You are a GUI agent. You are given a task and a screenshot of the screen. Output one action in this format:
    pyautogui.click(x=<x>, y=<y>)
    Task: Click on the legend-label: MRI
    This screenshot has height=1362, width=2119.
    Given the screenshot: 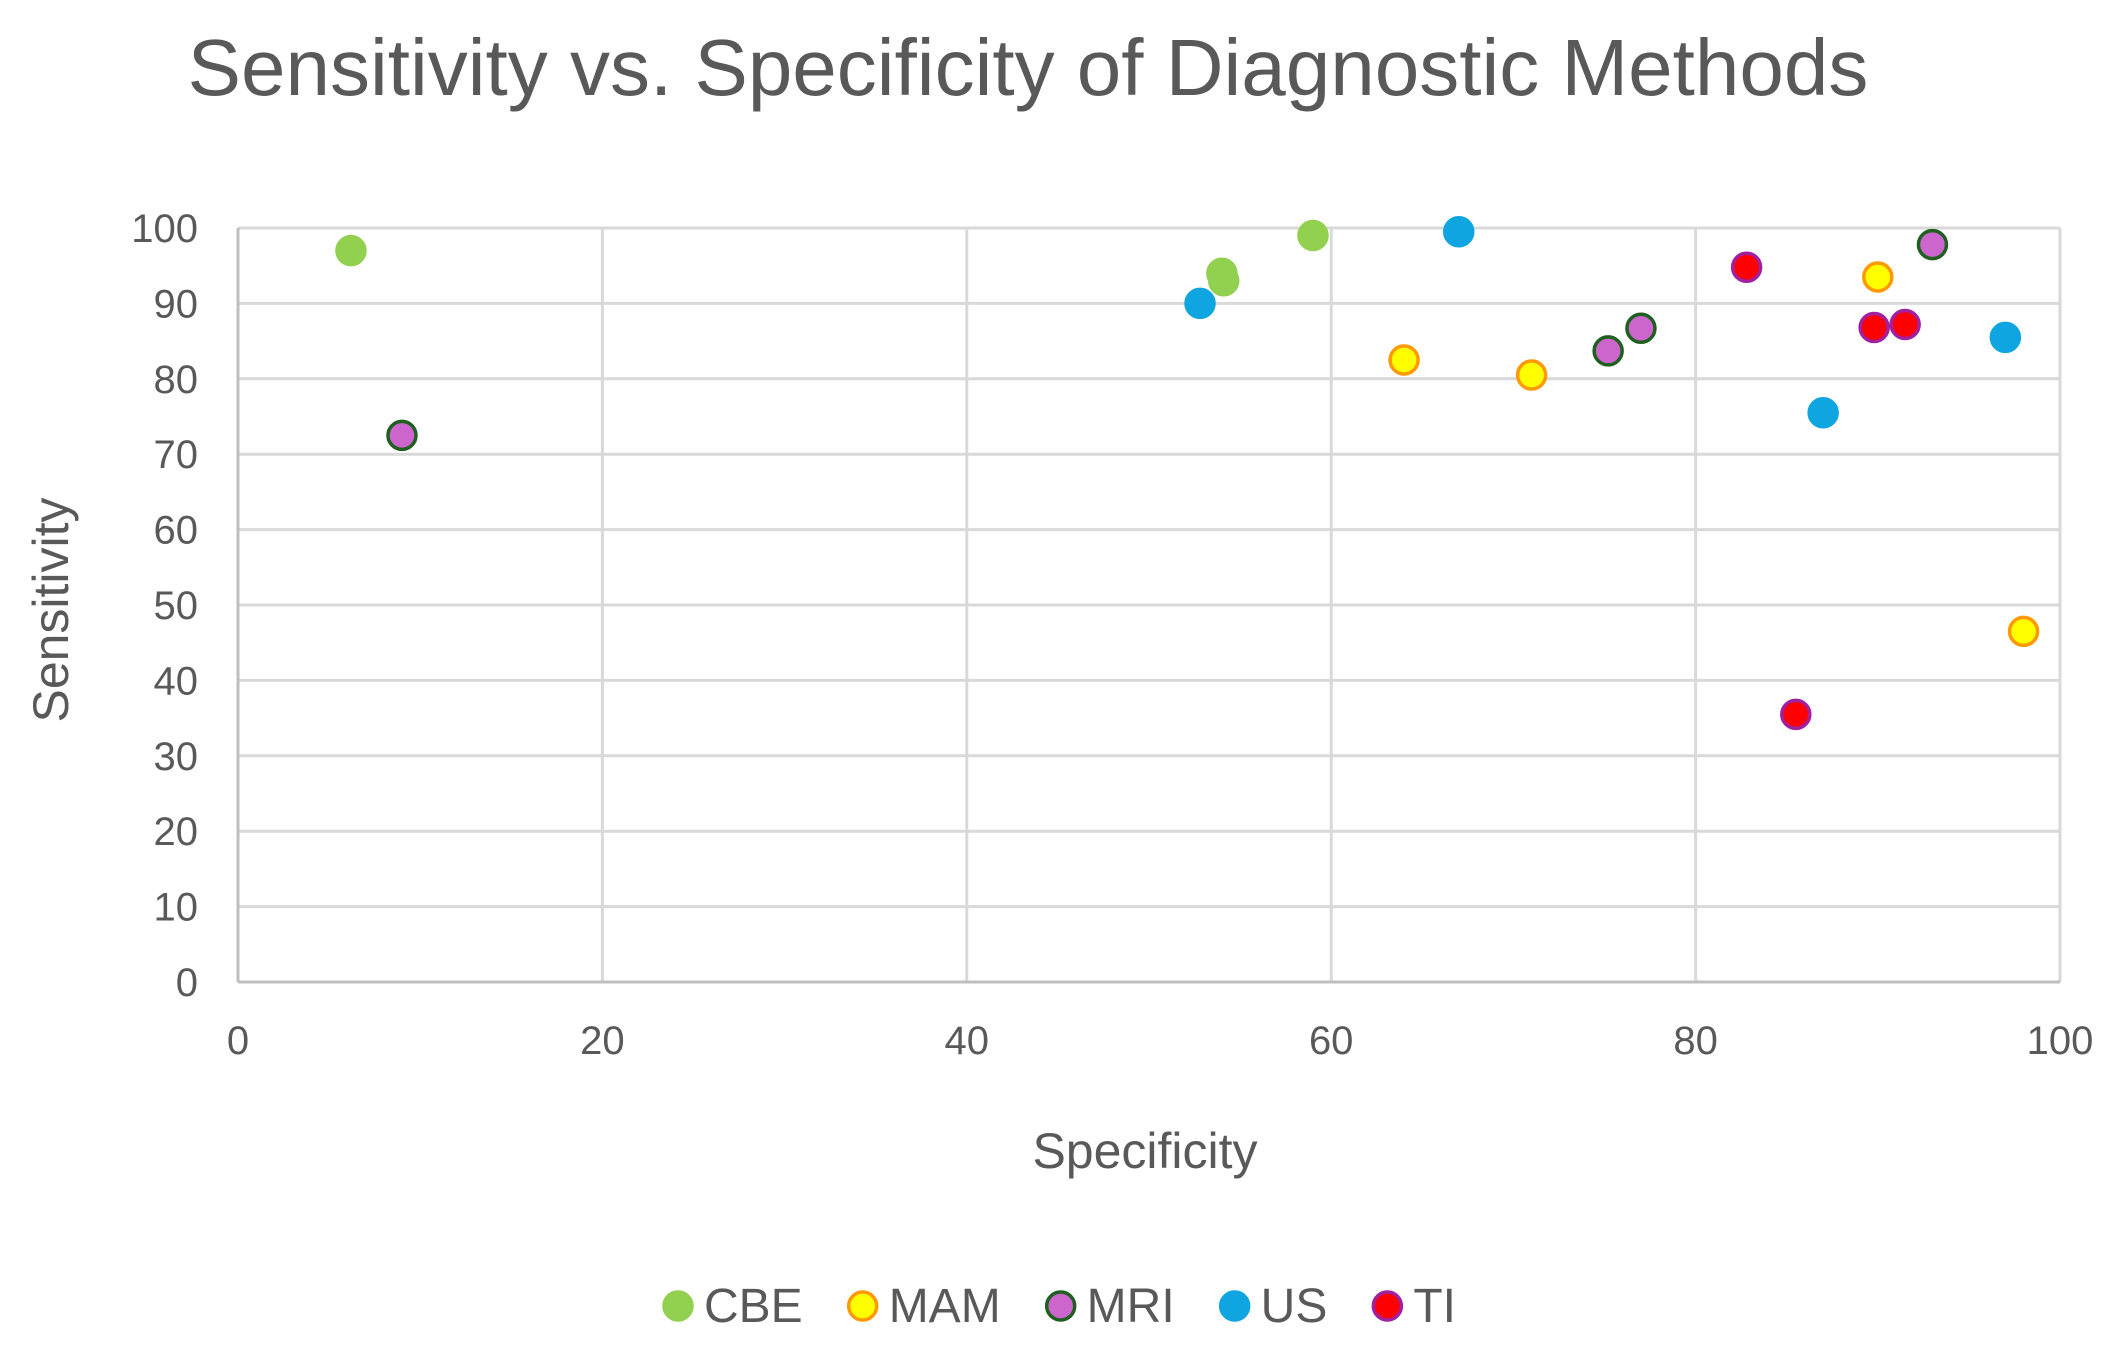 What is the action you would take?
    pyautogui.click(x=1131, y=1306)
    